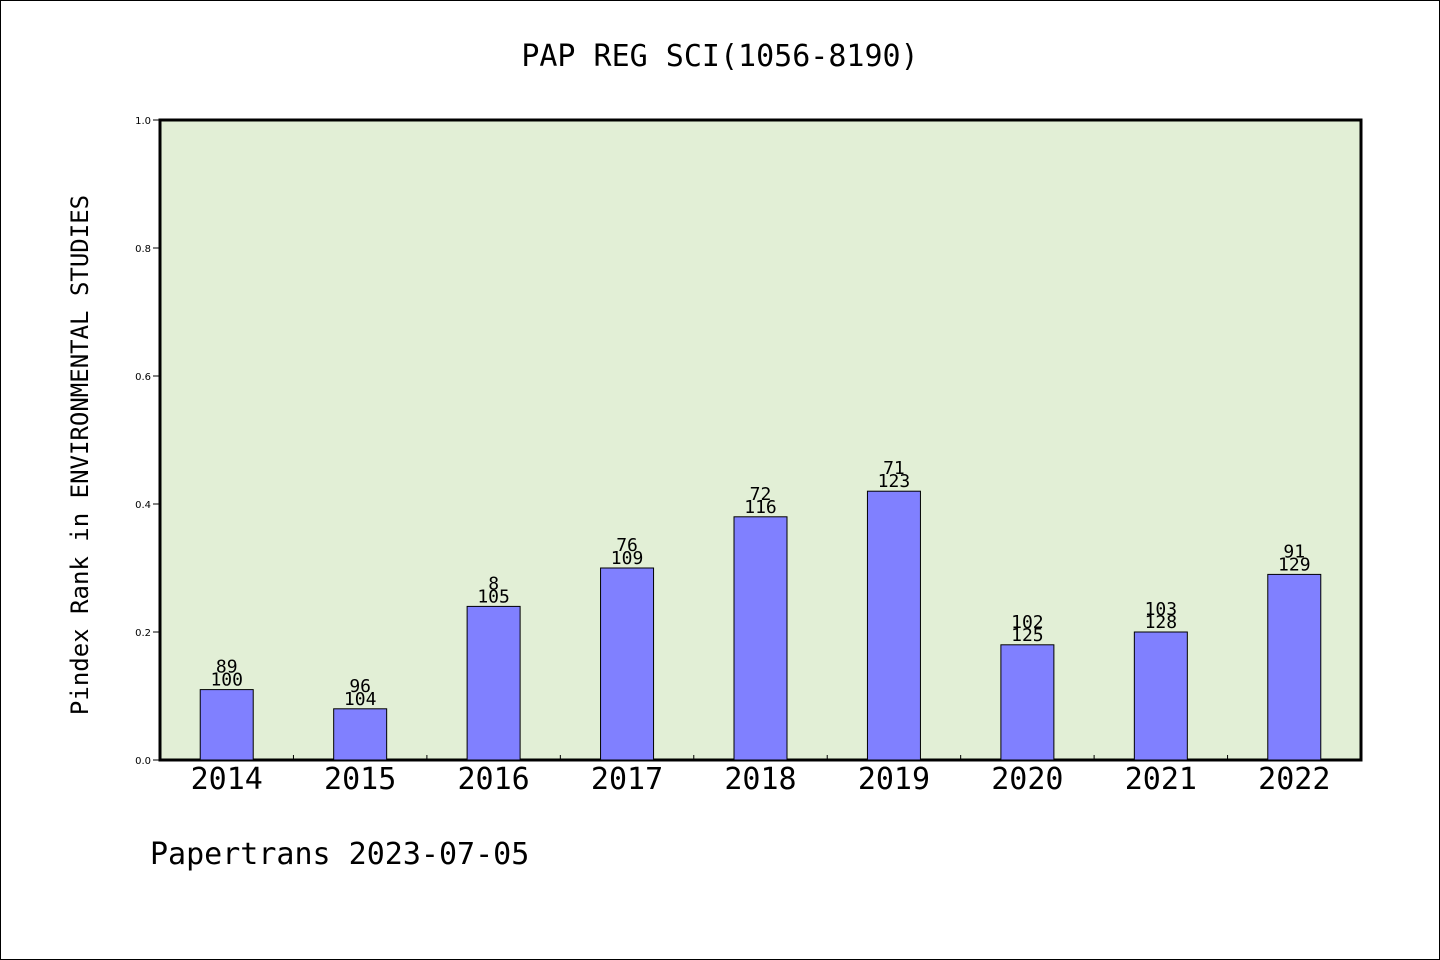 This screenshot has width=1440, height=960. Describe the element at coordinates (760, 779) in the screenshot. I see `x-tick-label: 2018` at that location.